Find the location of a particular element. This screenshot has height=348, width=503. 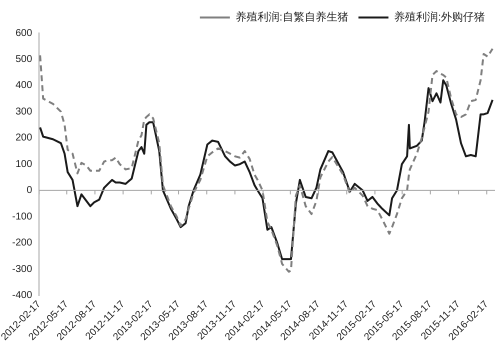

y-tick-label: 100 is located at coordinates (24, 164).